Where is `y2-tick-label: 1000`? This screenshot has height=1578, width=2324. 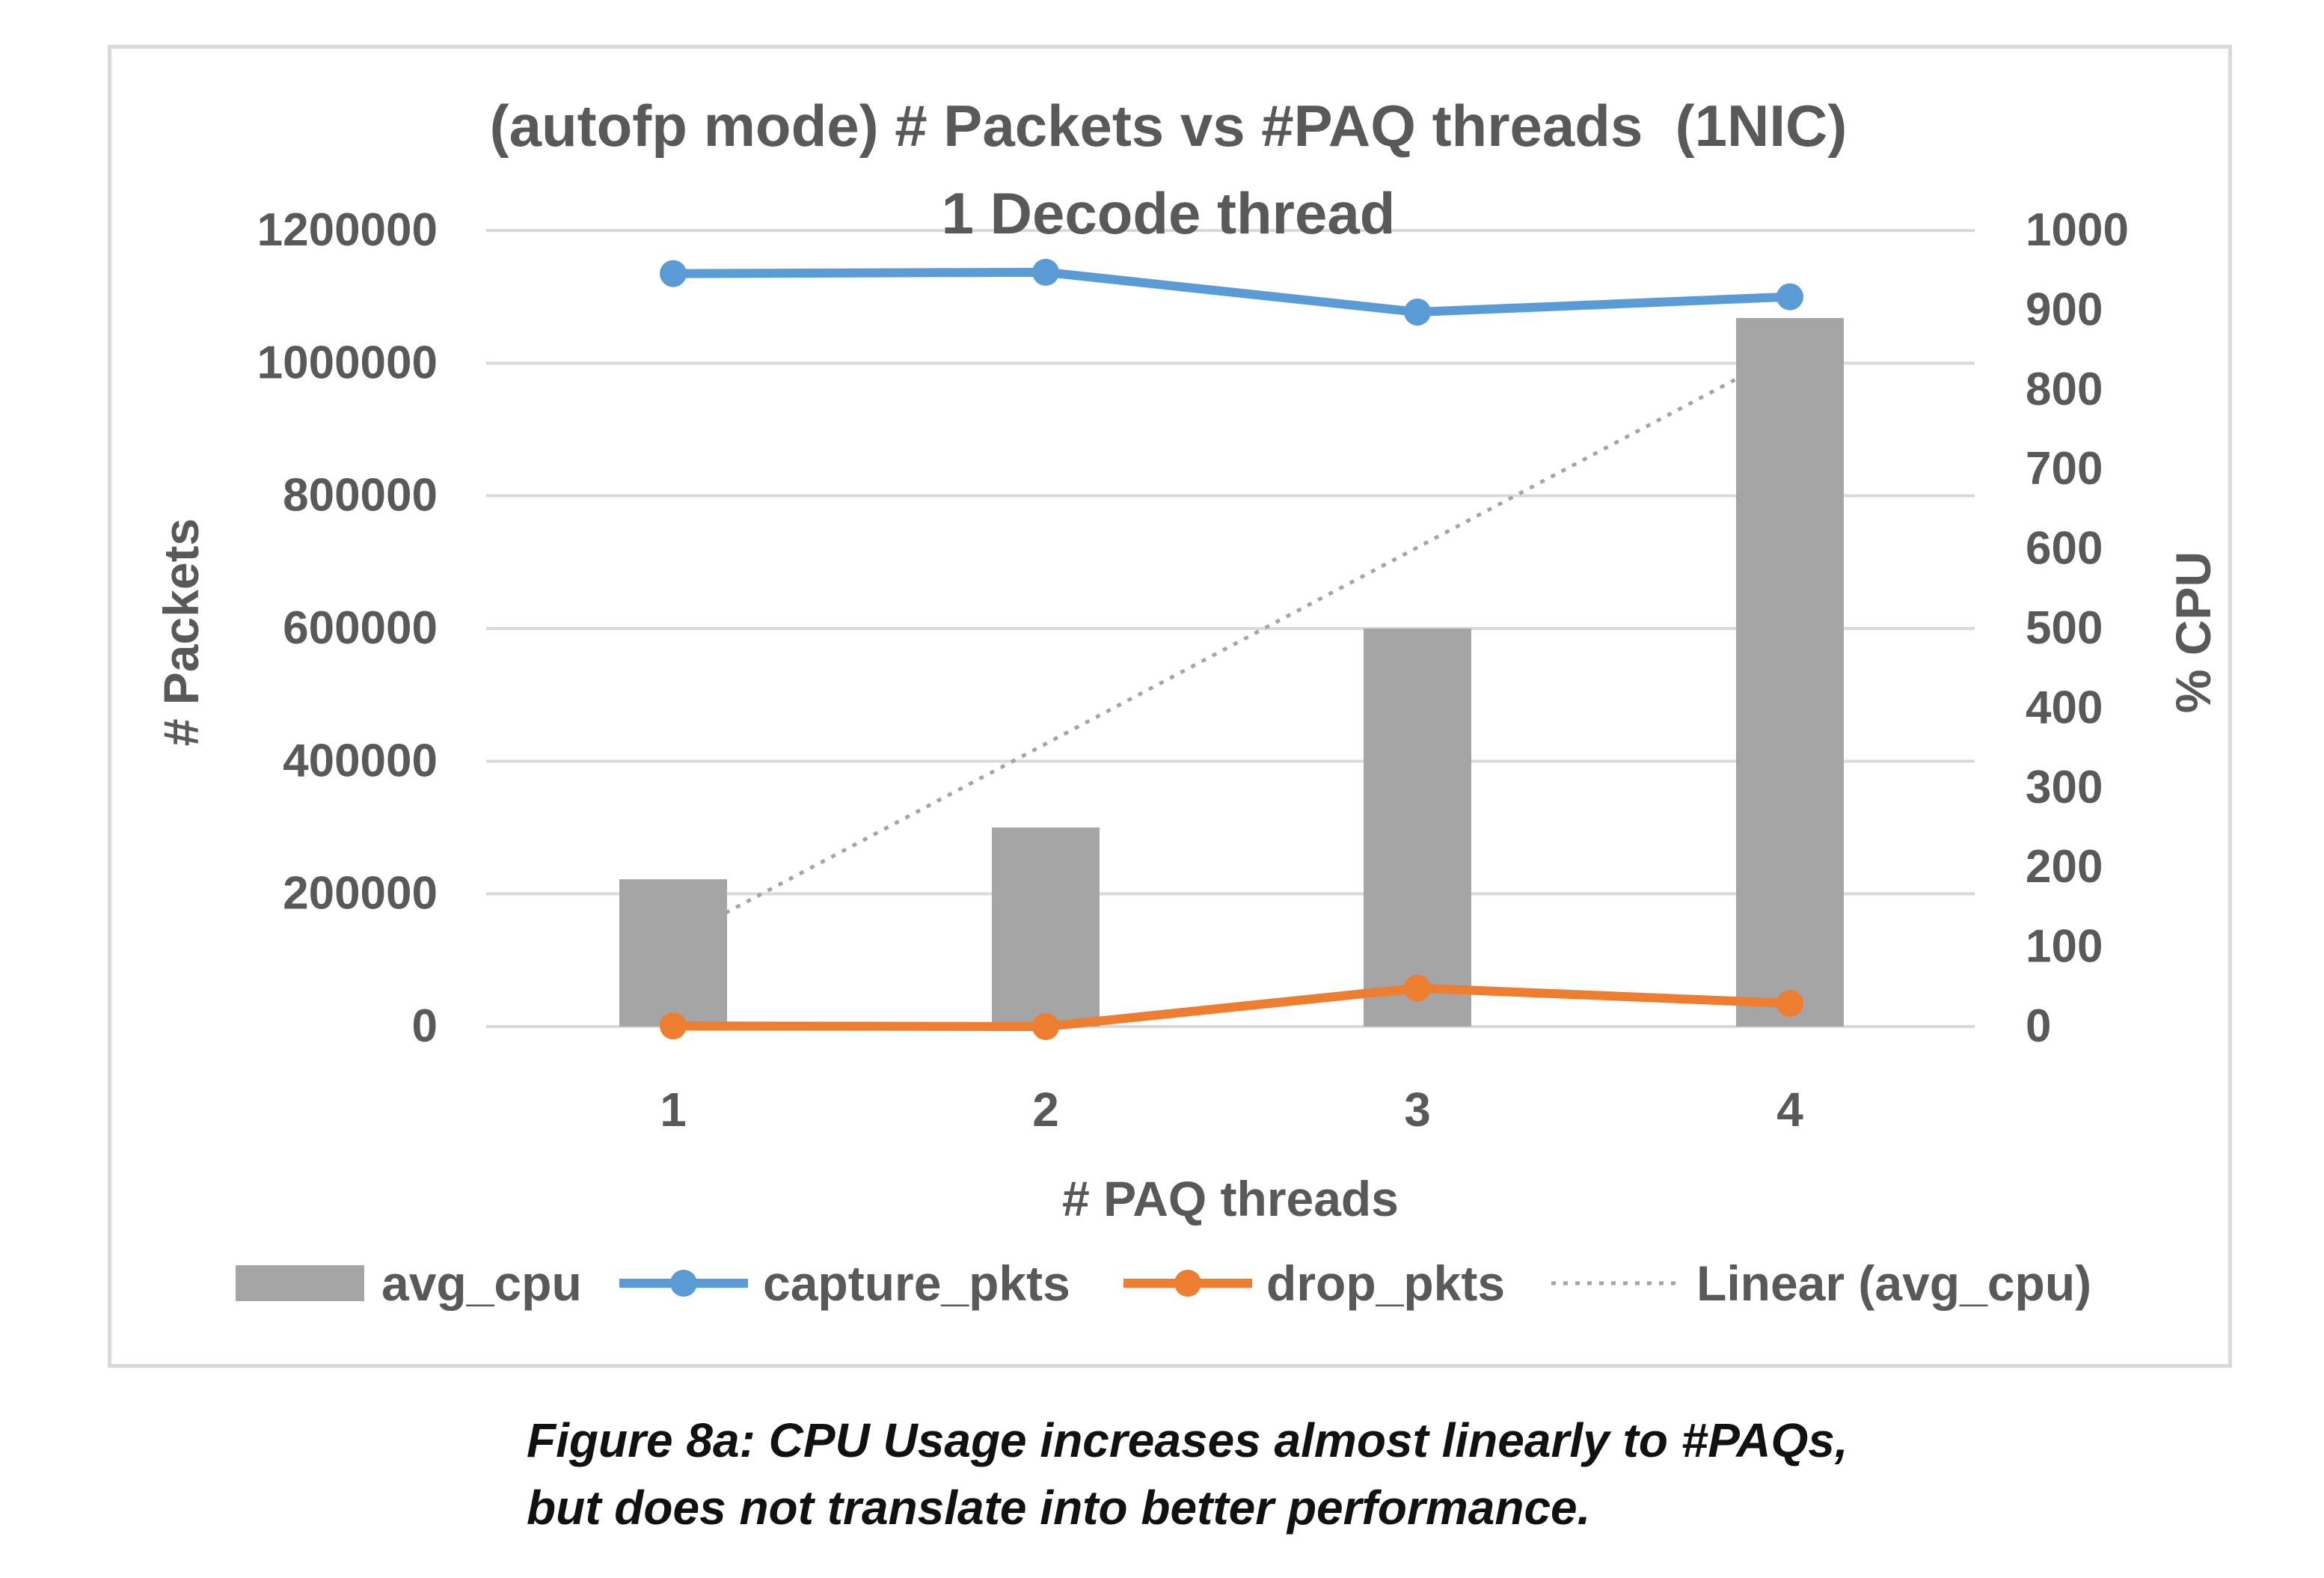 y2-tick-label: 1000 is located at coordinates (2077, 230).